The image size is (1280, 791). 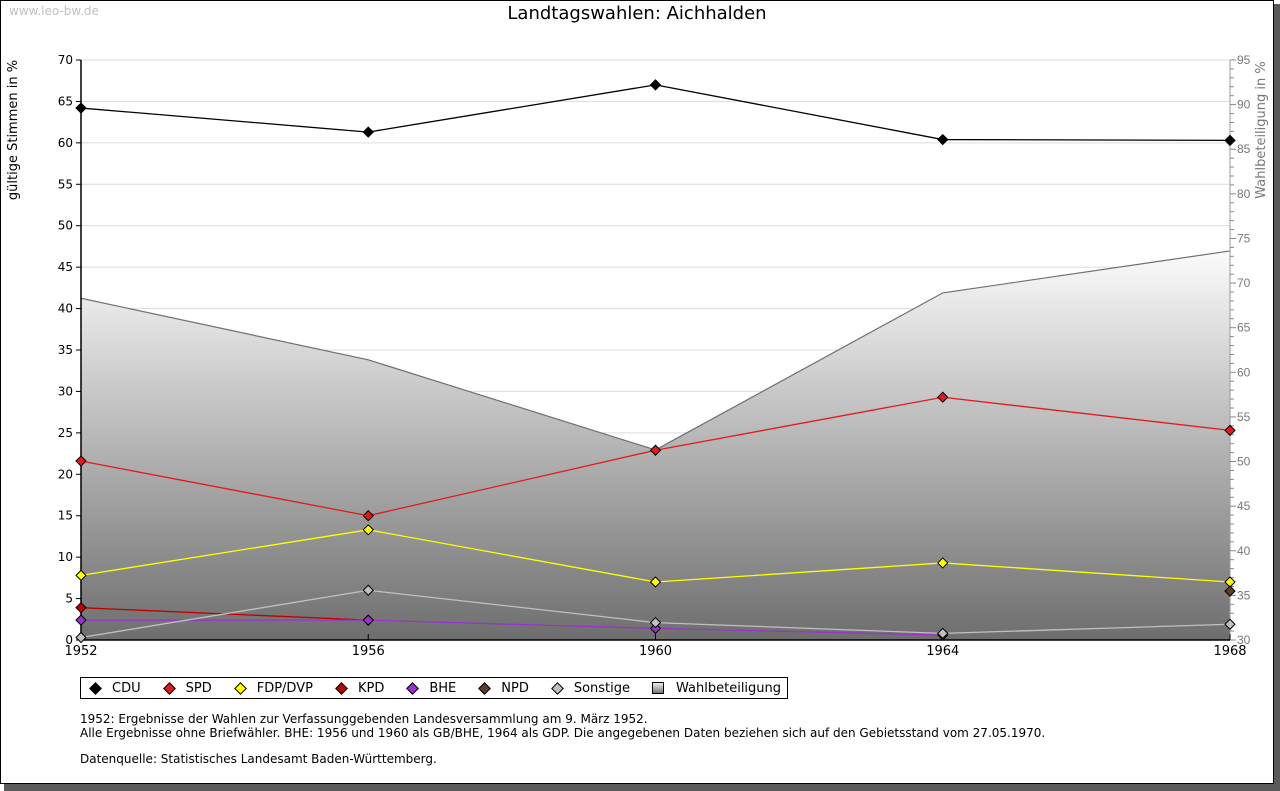 I want to click on y2-tick-label: 65, so click(x=1244, y=328).